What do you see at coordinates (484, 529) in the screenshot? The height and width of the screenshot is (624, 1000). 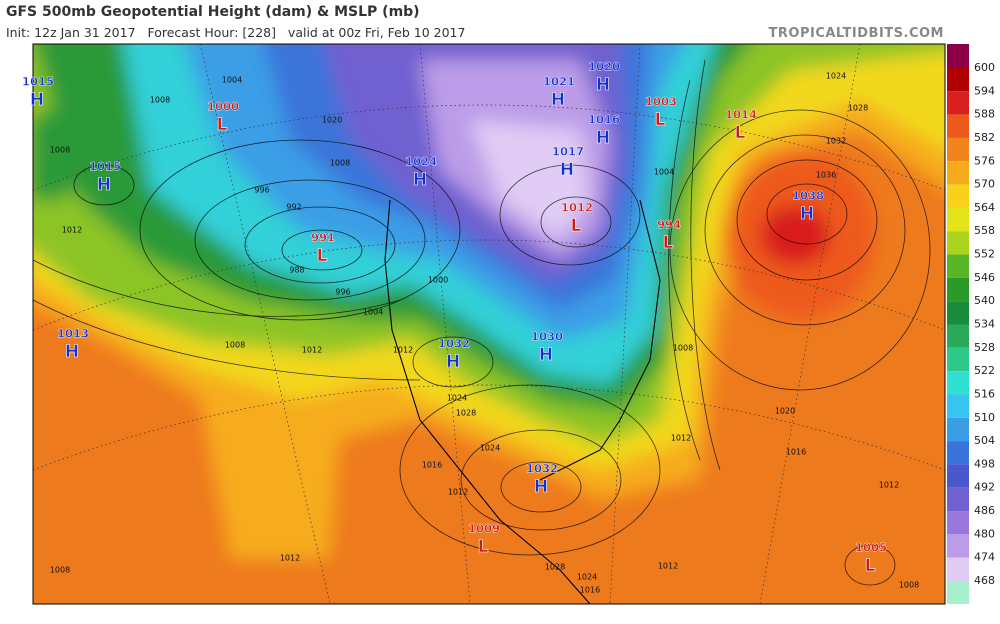 I see `pressure-center-value: 1009` at bounding box center [484, 529].